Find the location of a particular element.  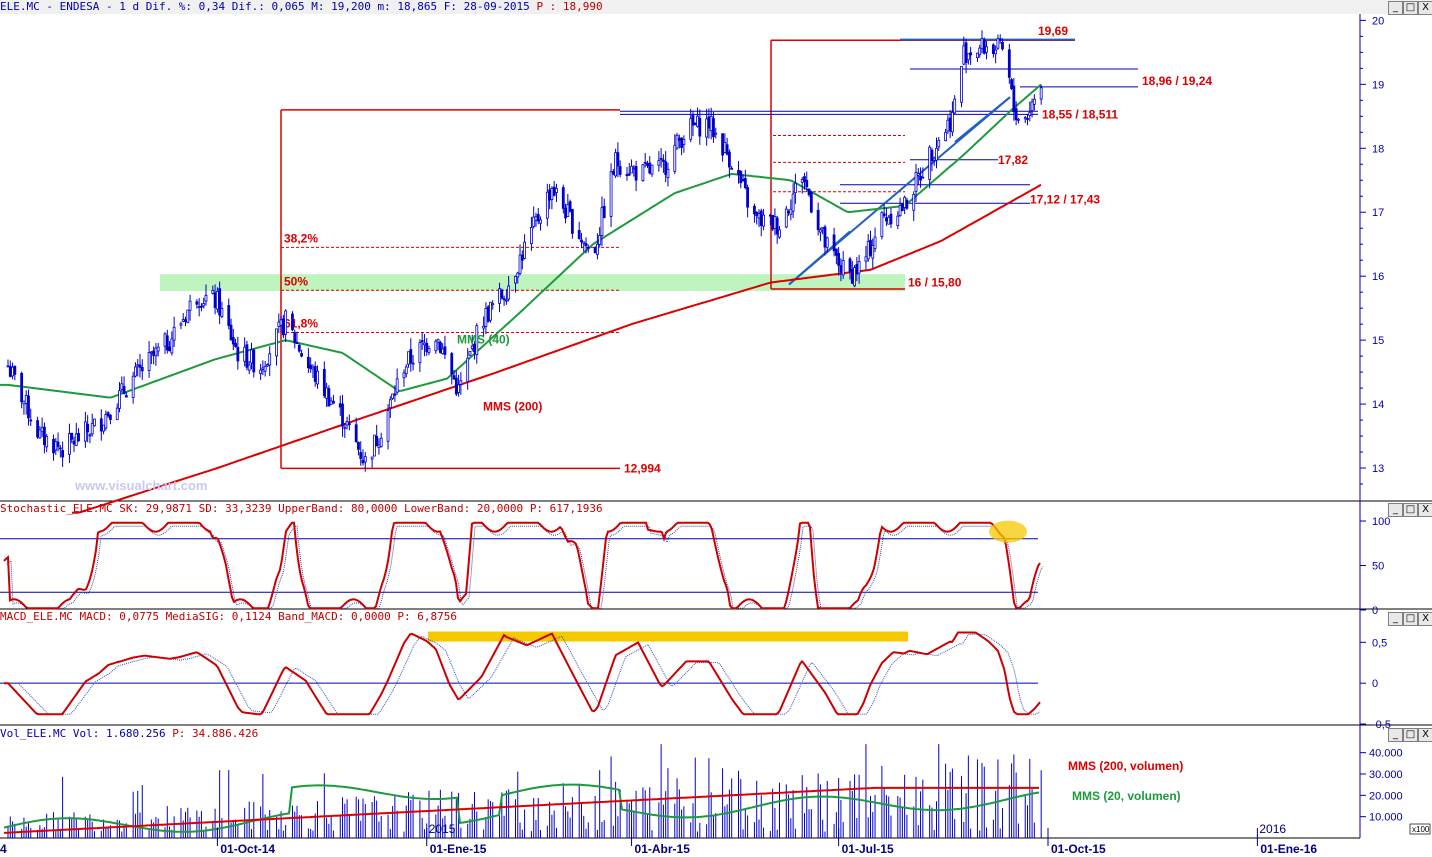

close-stochastic-button: X is located at coordinates (1425, 510).